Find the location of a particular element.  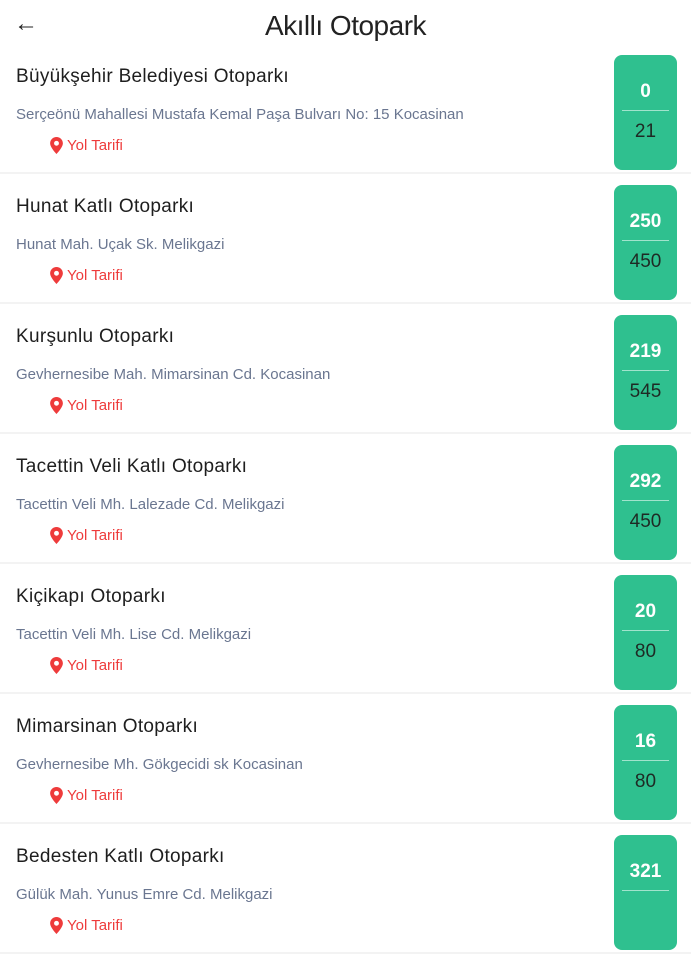

free-spaces: 292 is located at coordinates (645, 481).